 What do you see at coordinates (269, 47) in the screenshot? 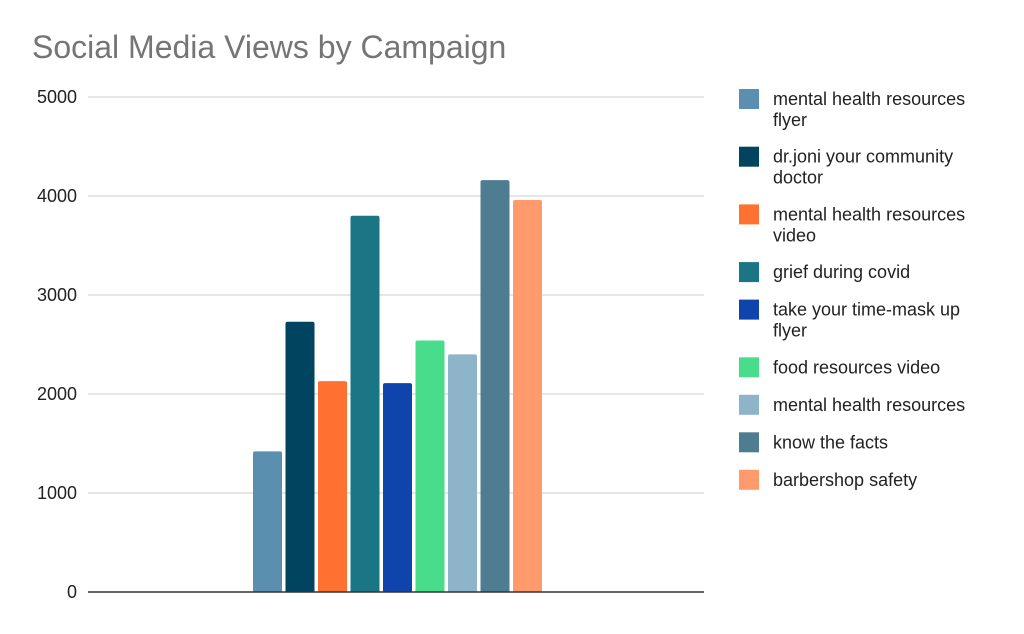
I see `chart-title: Social Media Views by Campaign` at bounding box center [269, 47].